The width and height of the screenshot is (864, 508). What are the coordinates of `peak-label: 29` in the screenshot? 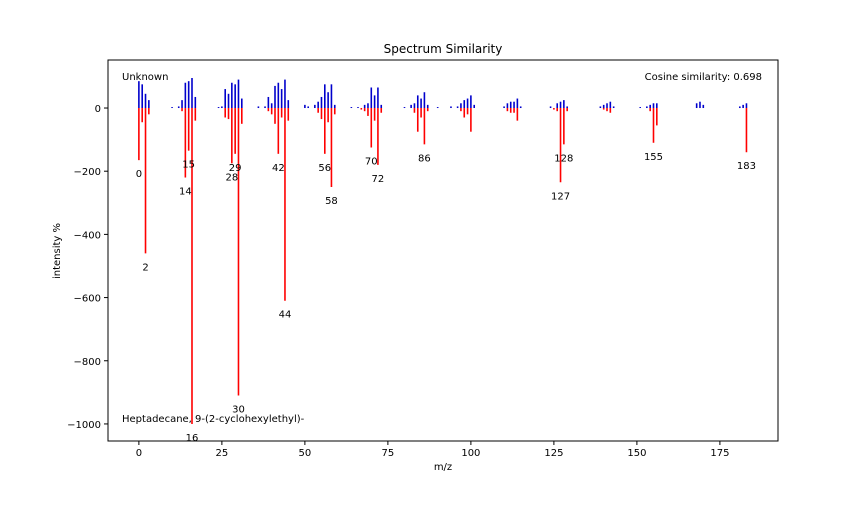 It's located at (235, 168).